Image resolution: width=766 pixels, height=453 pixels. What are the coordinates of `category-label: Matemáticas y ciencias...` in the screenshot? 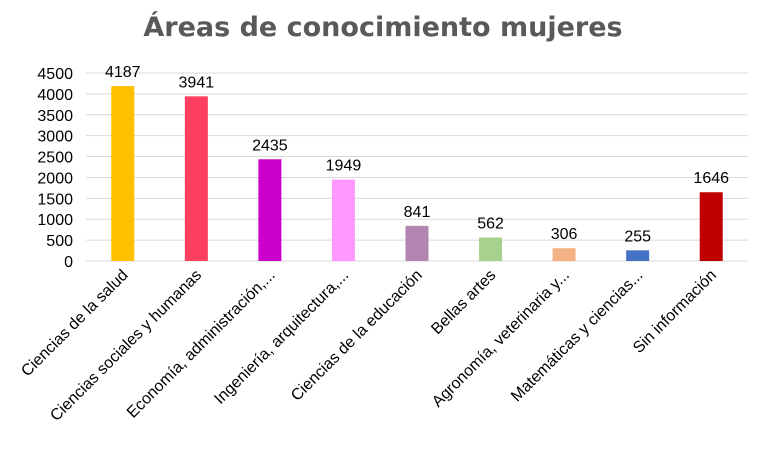 It's located at (577, 336).